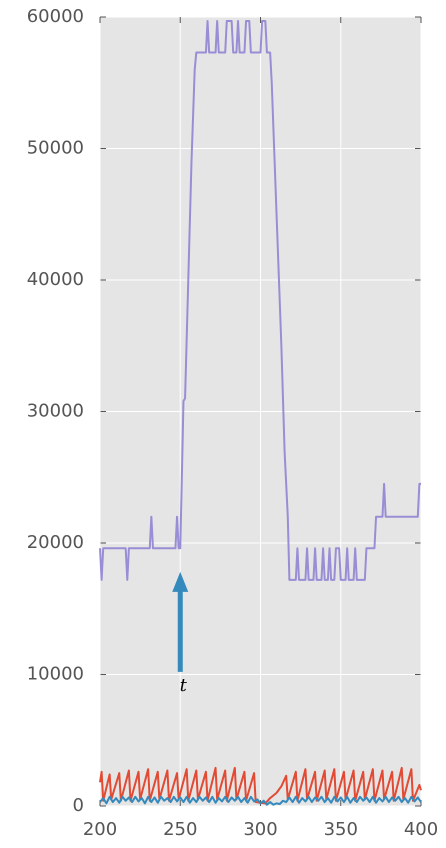 This screenshot has width=446, height=848. I want to click on arrow-head, so click(180, 581).